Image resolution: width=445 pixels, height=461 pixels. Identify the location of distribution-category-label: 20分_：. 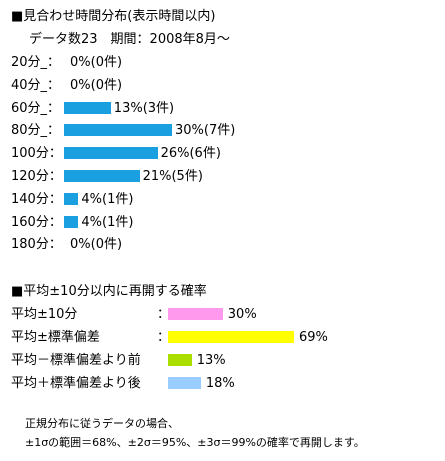
(36, 62).